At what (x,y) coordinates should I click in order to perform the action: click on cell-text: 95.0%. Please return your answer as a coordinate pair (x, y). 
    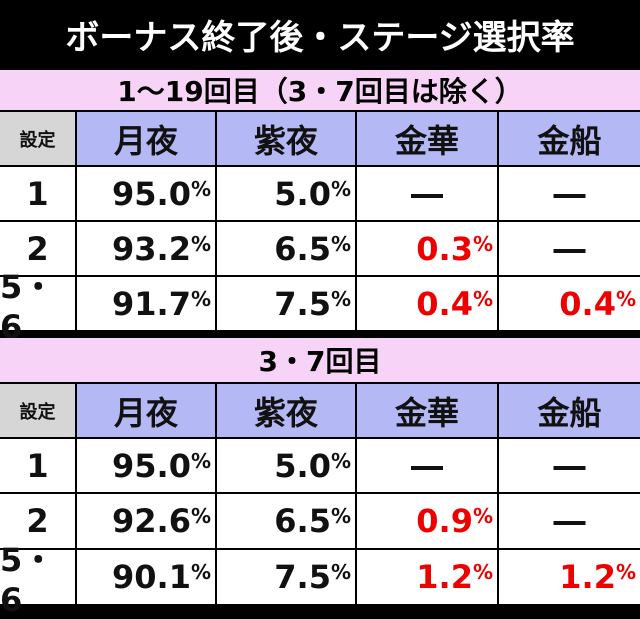
    Looking at the image, I should click on (161, 194).